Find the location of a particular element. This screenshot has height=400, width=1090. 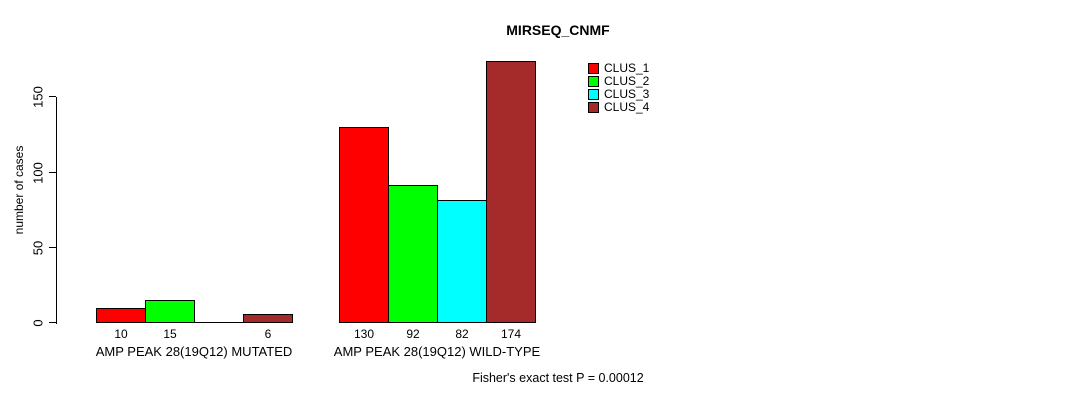

bar-clus_4-mutated is located at coordinates (268, 318).